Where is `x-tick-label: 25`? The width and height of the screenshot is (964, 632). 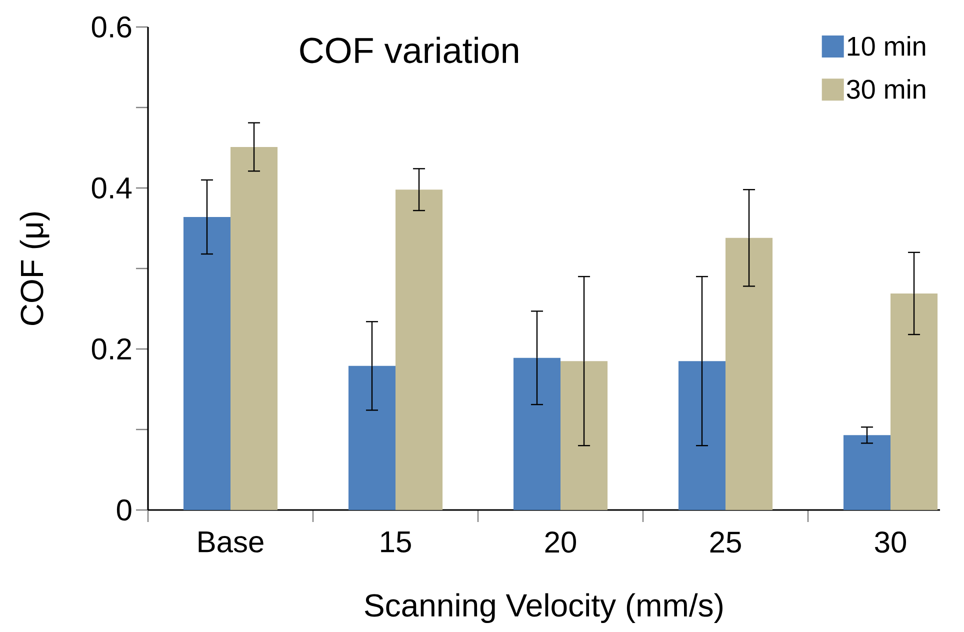
x-tick-label: 25 is located at coordinates (725, 542).